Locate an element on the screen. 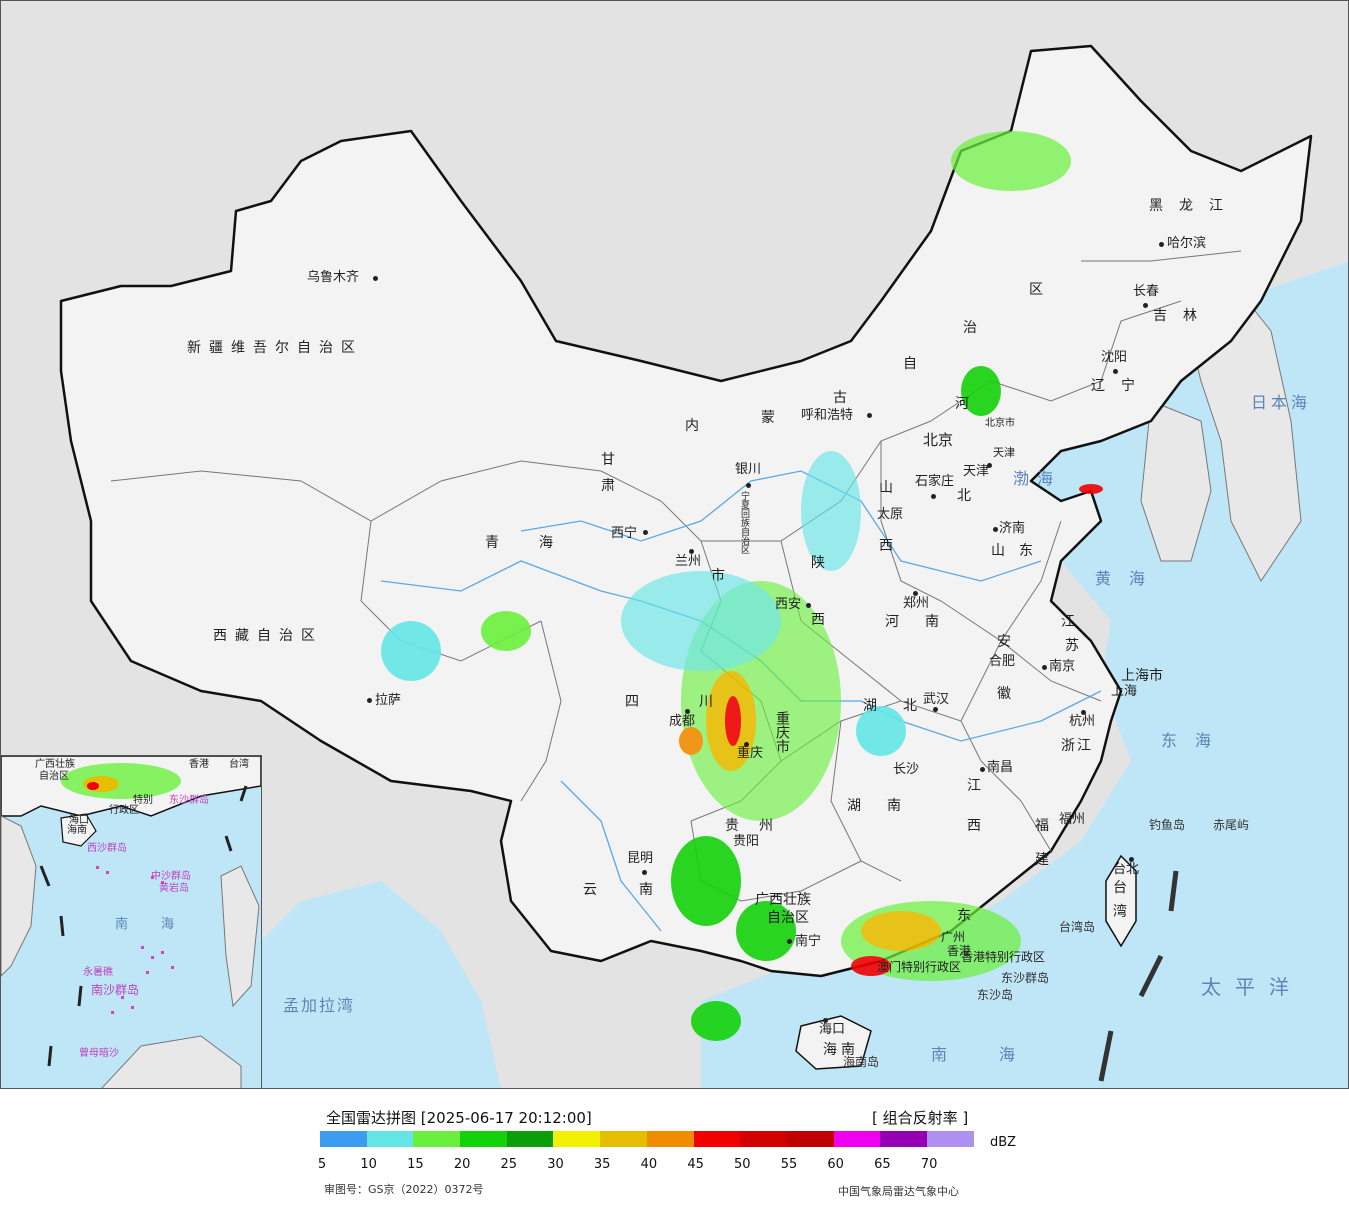 The width and height of the screenshot is (1349, 1208). city-zhengzhou: 郑州 is located at coordinates (916, 603).